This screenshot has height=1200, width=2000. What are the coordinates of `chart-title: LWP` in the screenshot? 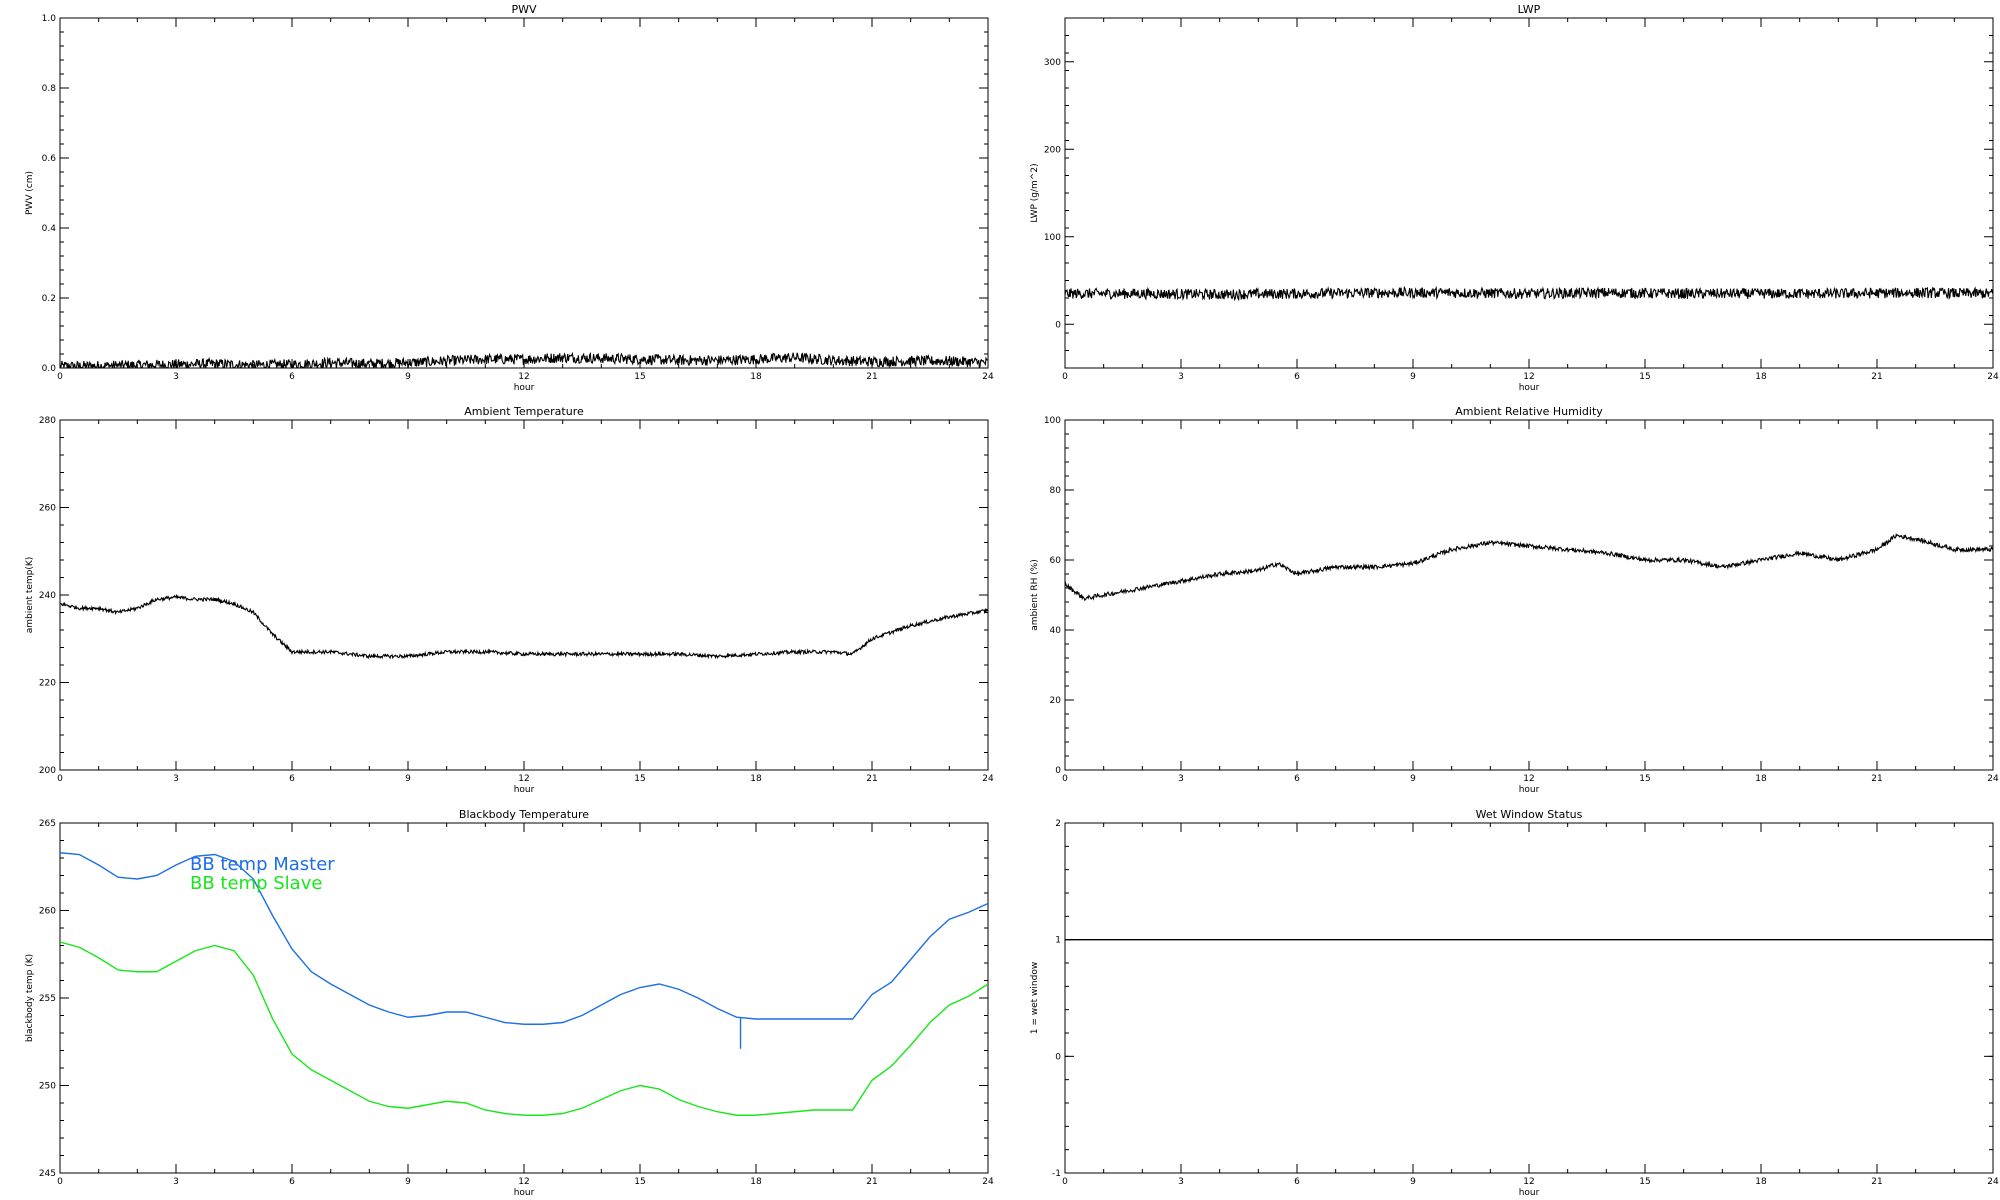 It's located at (1529, 9).